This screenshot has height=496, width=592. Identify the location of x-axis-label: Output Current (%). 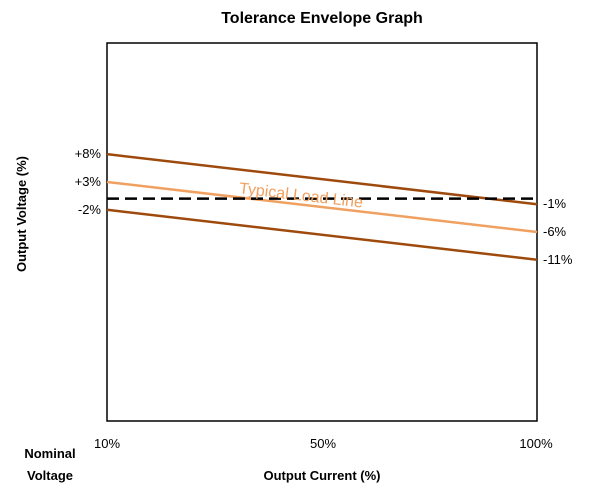
(322, 475).